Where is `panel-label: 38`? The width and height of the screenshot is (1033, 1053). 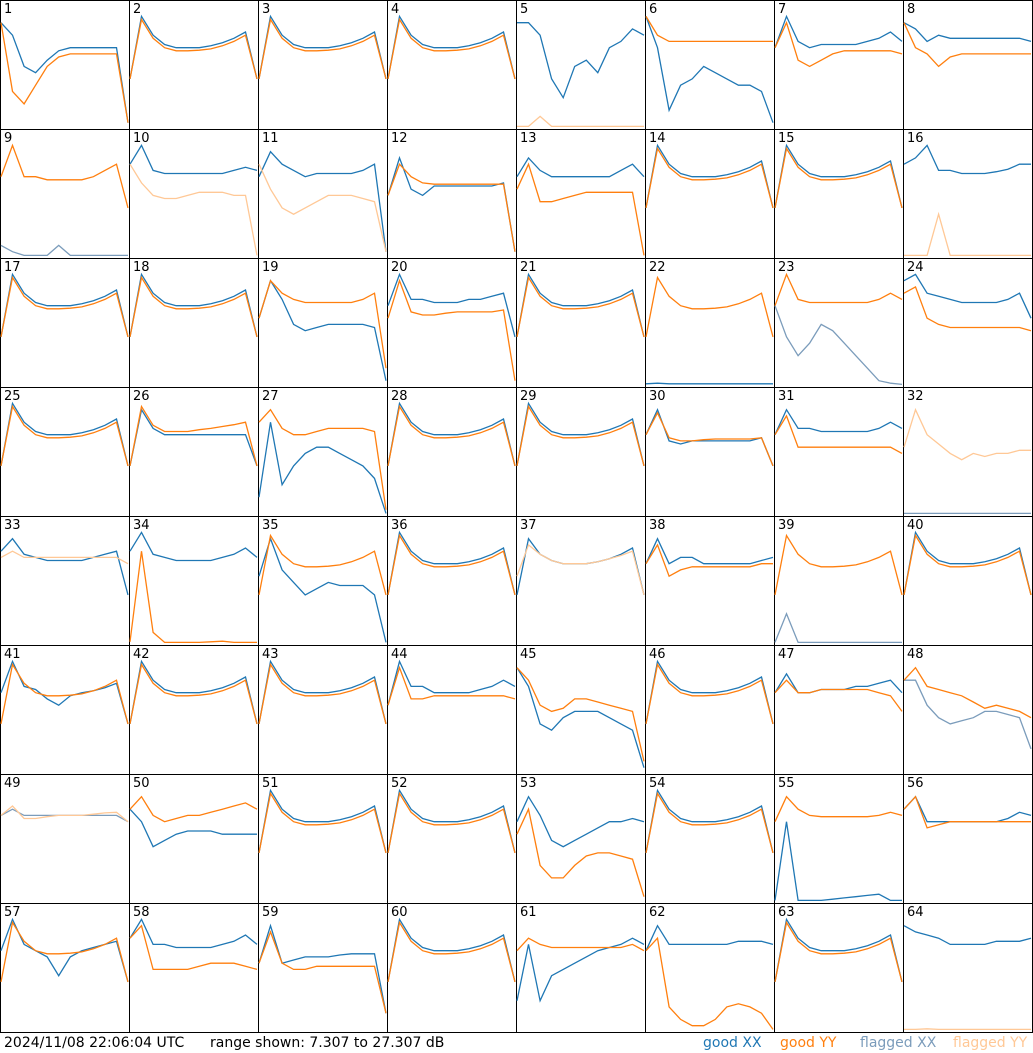 panel-label: 38 is located at coordinates (657, 525).